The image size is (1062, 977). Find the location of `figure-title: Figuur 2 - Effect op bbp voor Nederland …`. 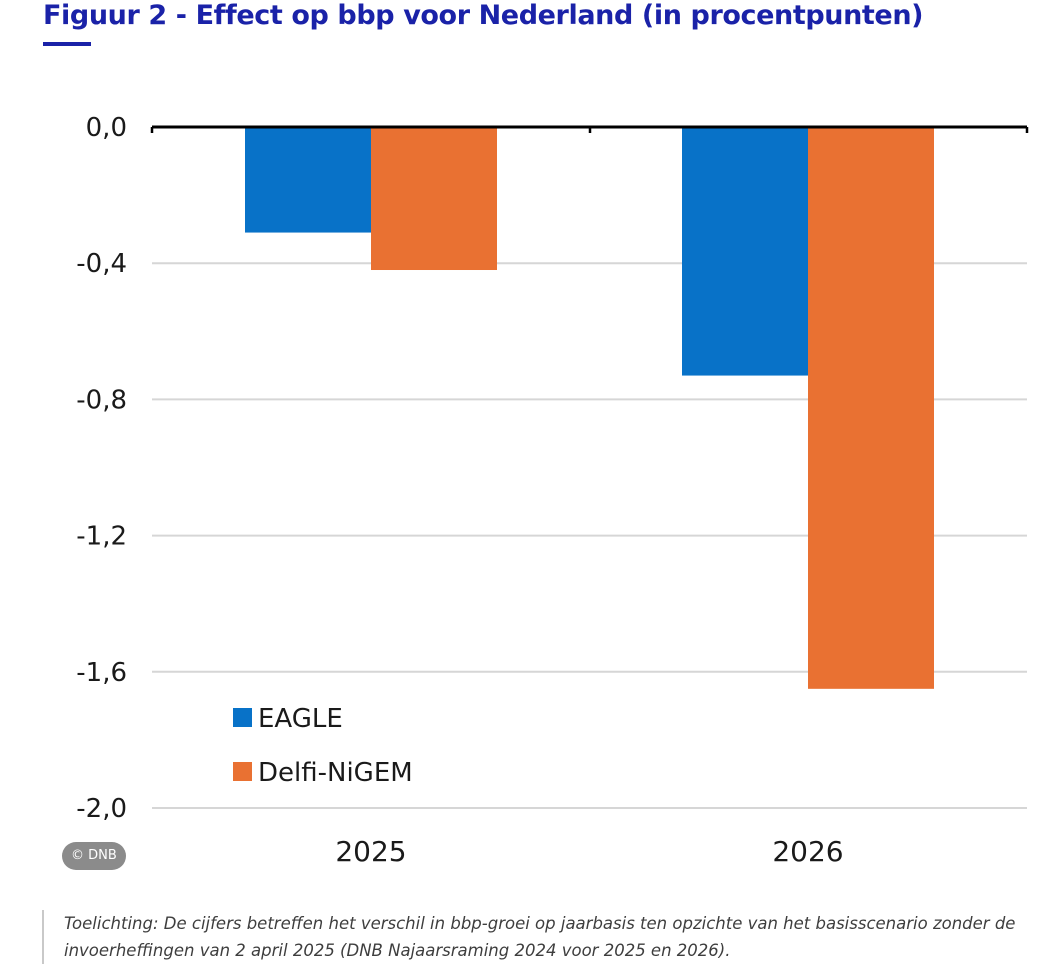

figure-title: Figuur 2 - Effect op bbp voor Nederland … is located at coordinates (483, 15).